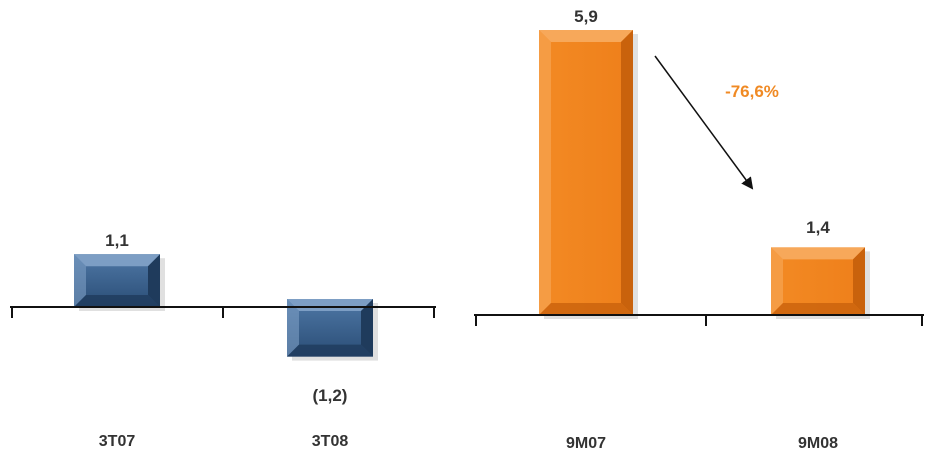  What do you see at coordinates (332, 330) in the screenshot?
I see `bar-3t08` at bounding box center [332, 330].